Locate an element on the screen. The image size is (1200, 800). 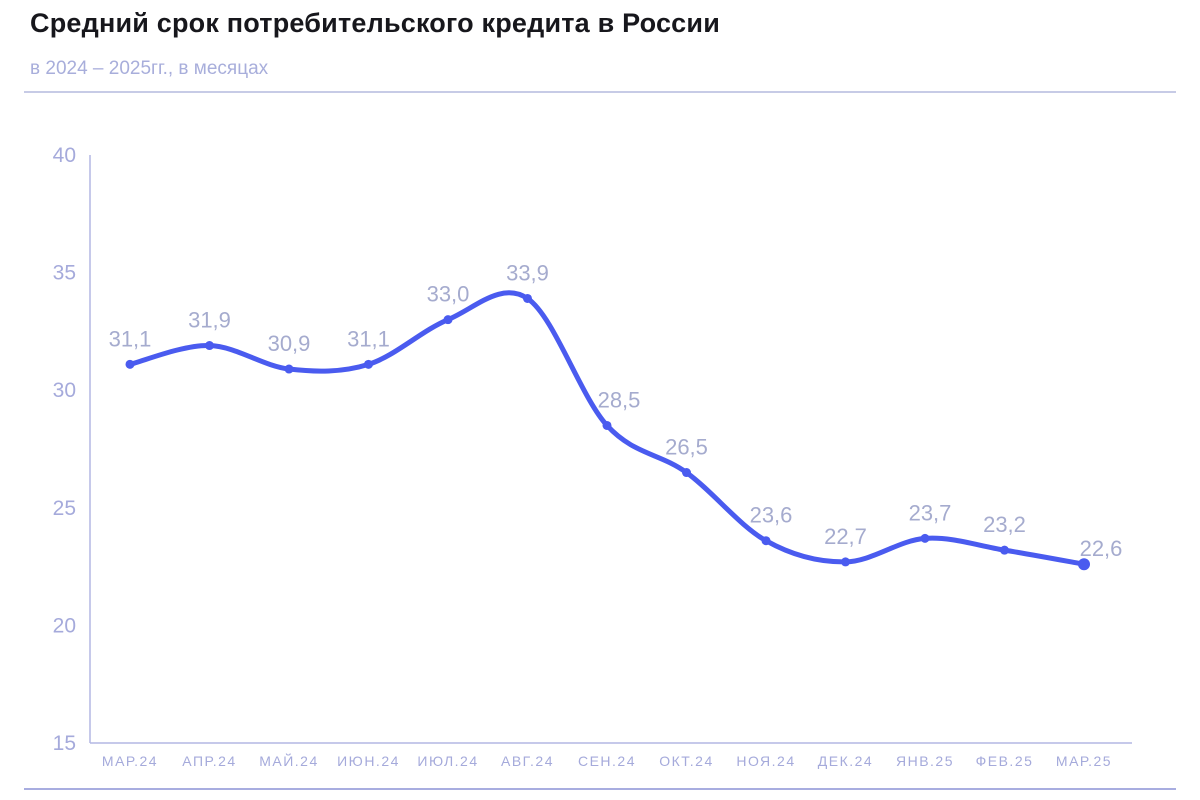
x-axis-label: МАР.25 is located at coordinates (1084, 761).